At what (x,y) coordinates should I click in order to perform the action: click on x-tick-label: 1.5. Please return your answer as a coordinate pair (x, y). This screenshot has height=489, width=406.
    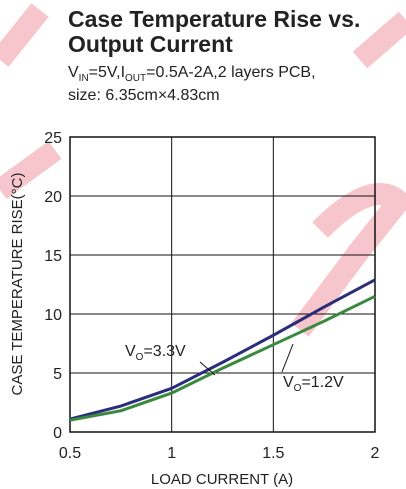
    Looking at the image, I should click on (273, 453).